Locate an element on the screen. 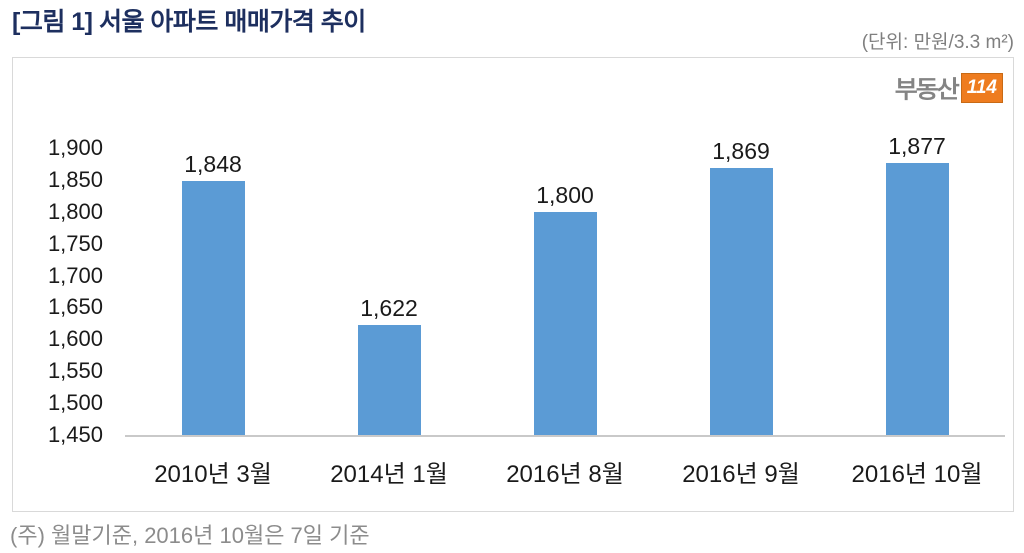 The width and height of the screenshot is (1024, 553). figure-title: [그림 1] 서울 아파트 매매가격 추이 is located at coordinates (189, 22).